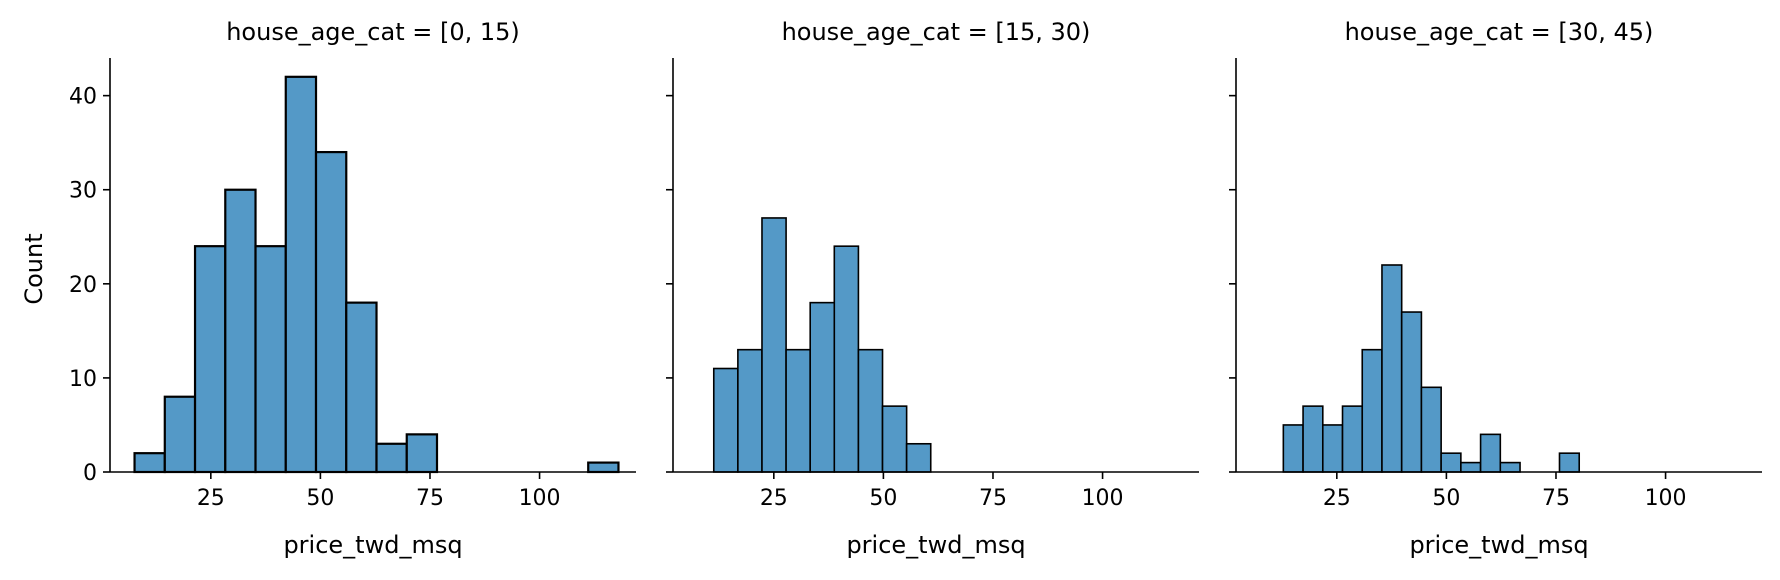 The image size is (1780, 580). Describe the element at coordinates (936, 32) in the screenshot. I see `panel-title: house_age_cat = [15, 30)` at that location.